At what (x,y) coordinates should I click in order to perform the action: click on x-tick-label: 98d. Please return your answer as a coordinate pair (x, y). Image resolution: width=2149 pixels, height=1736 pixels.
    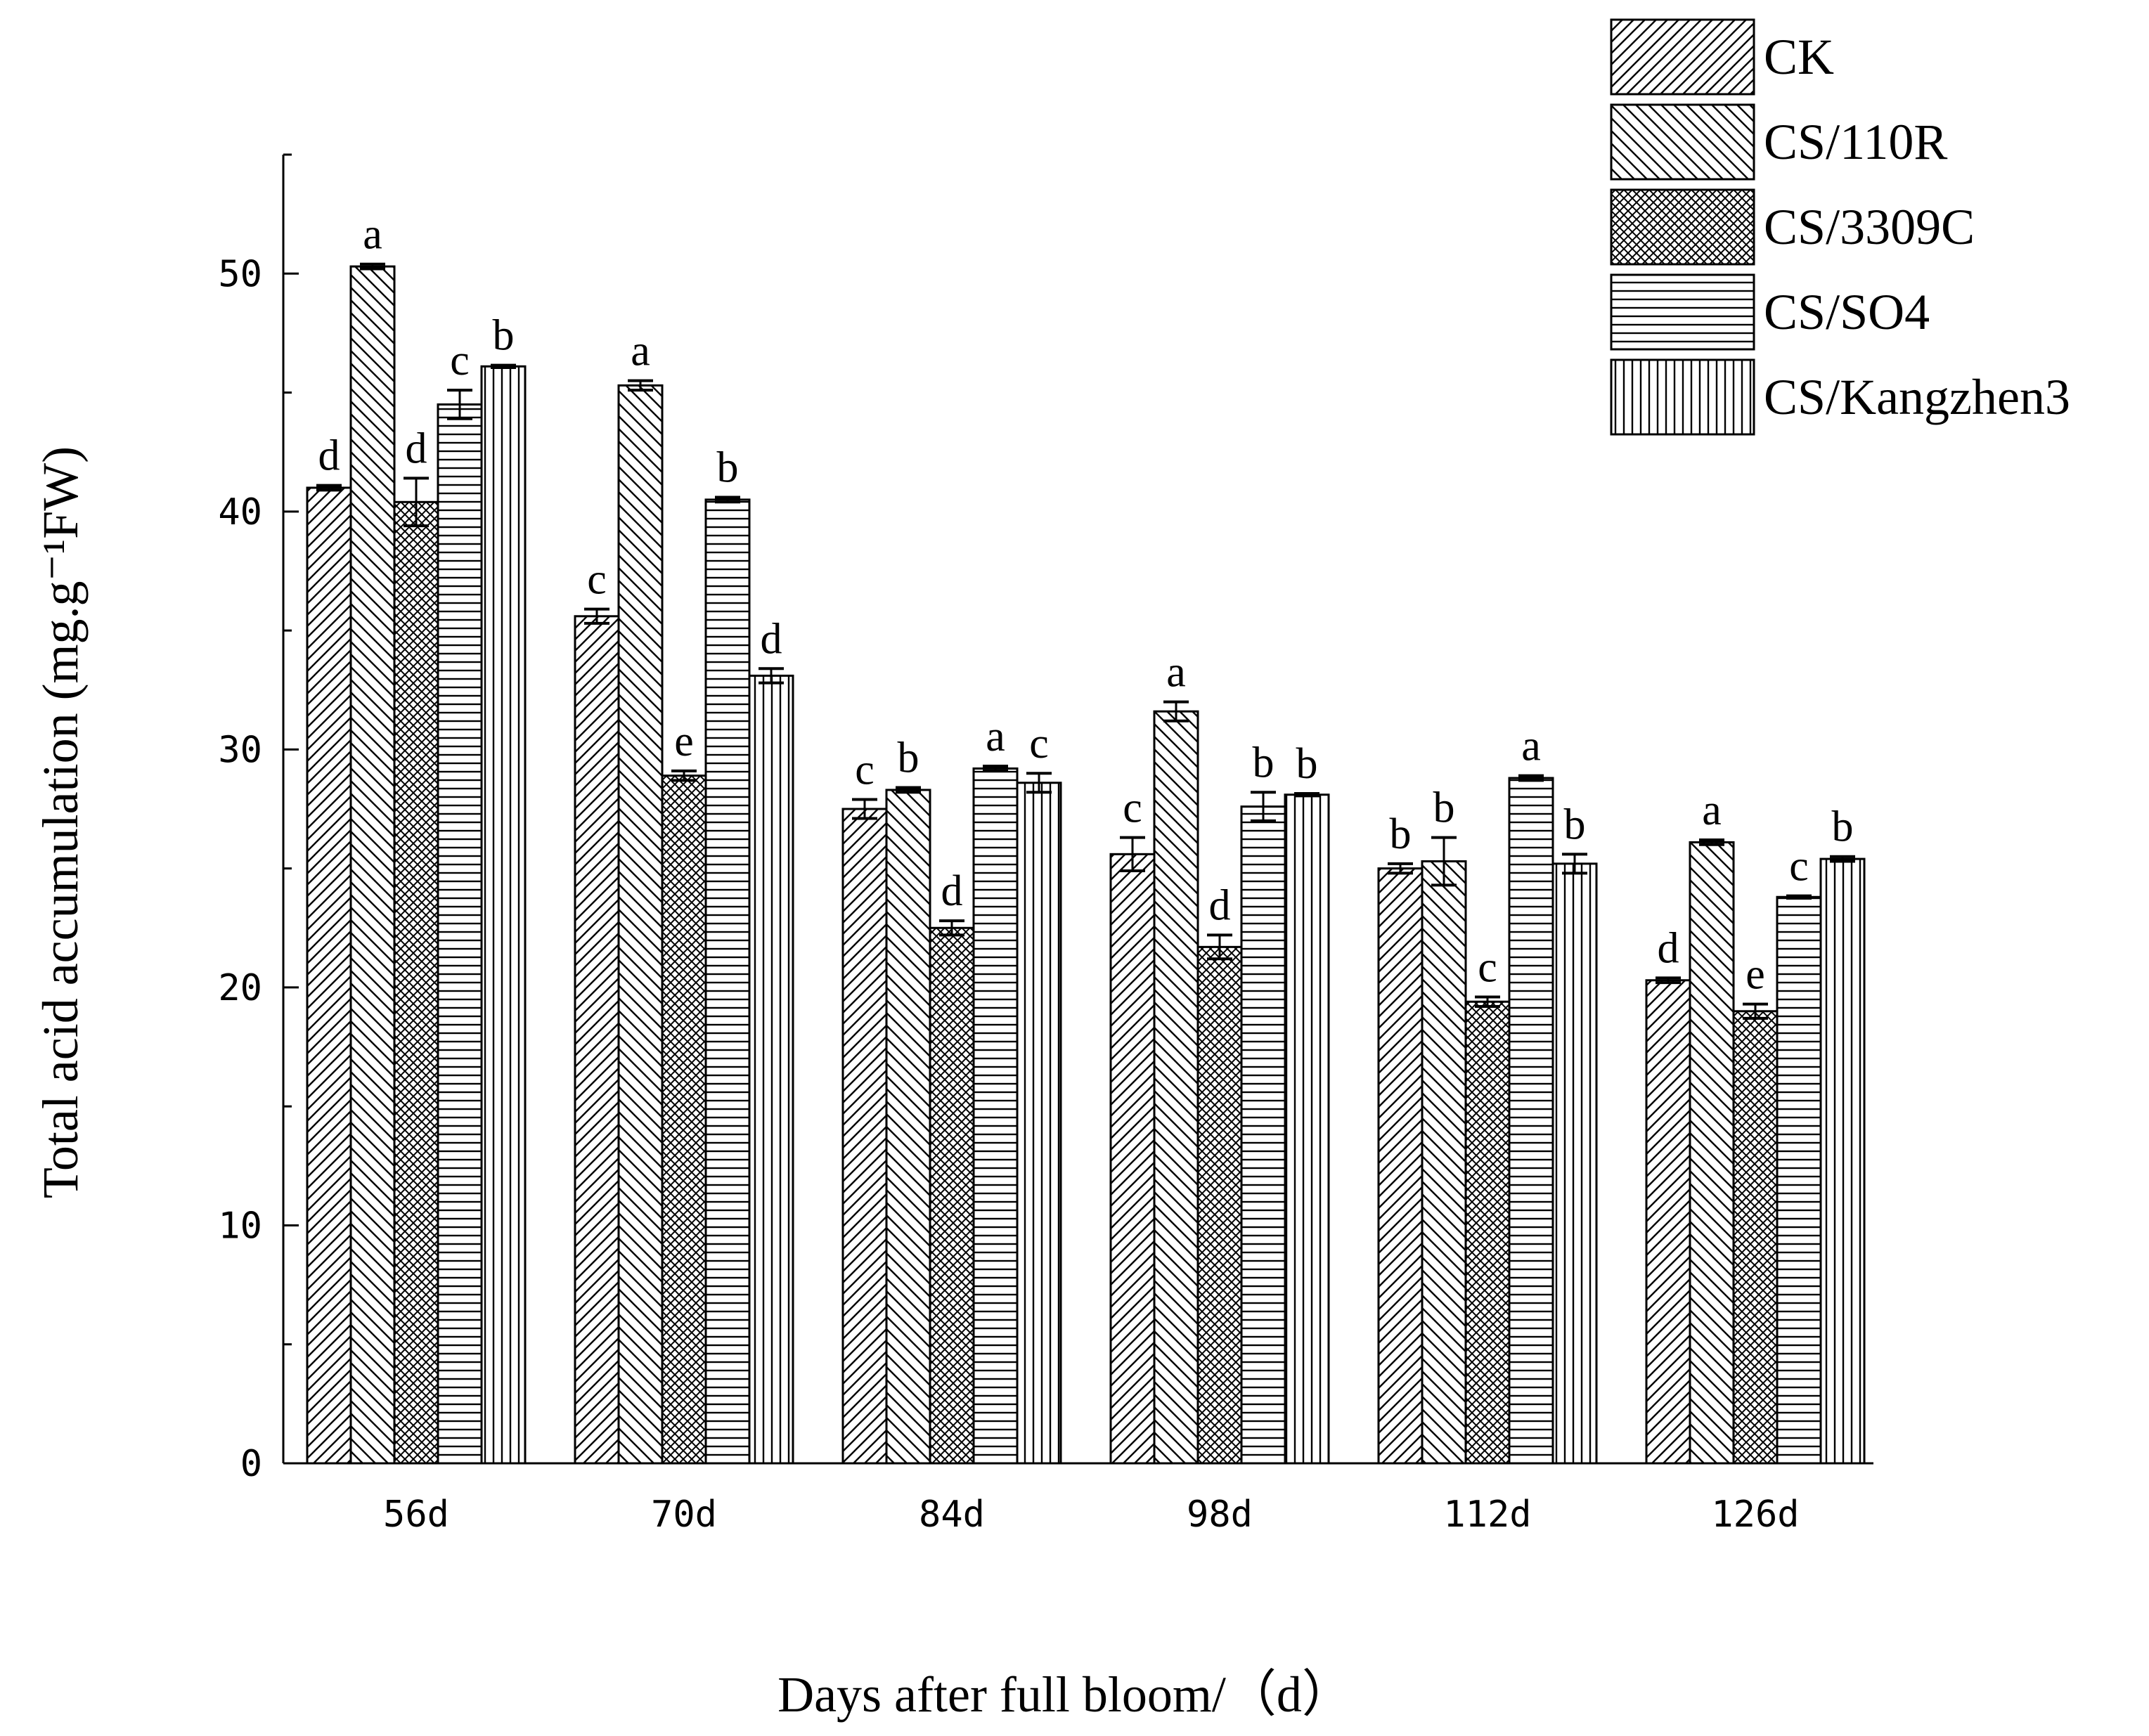
    Looking at the image, I should click on (1220, 1515).